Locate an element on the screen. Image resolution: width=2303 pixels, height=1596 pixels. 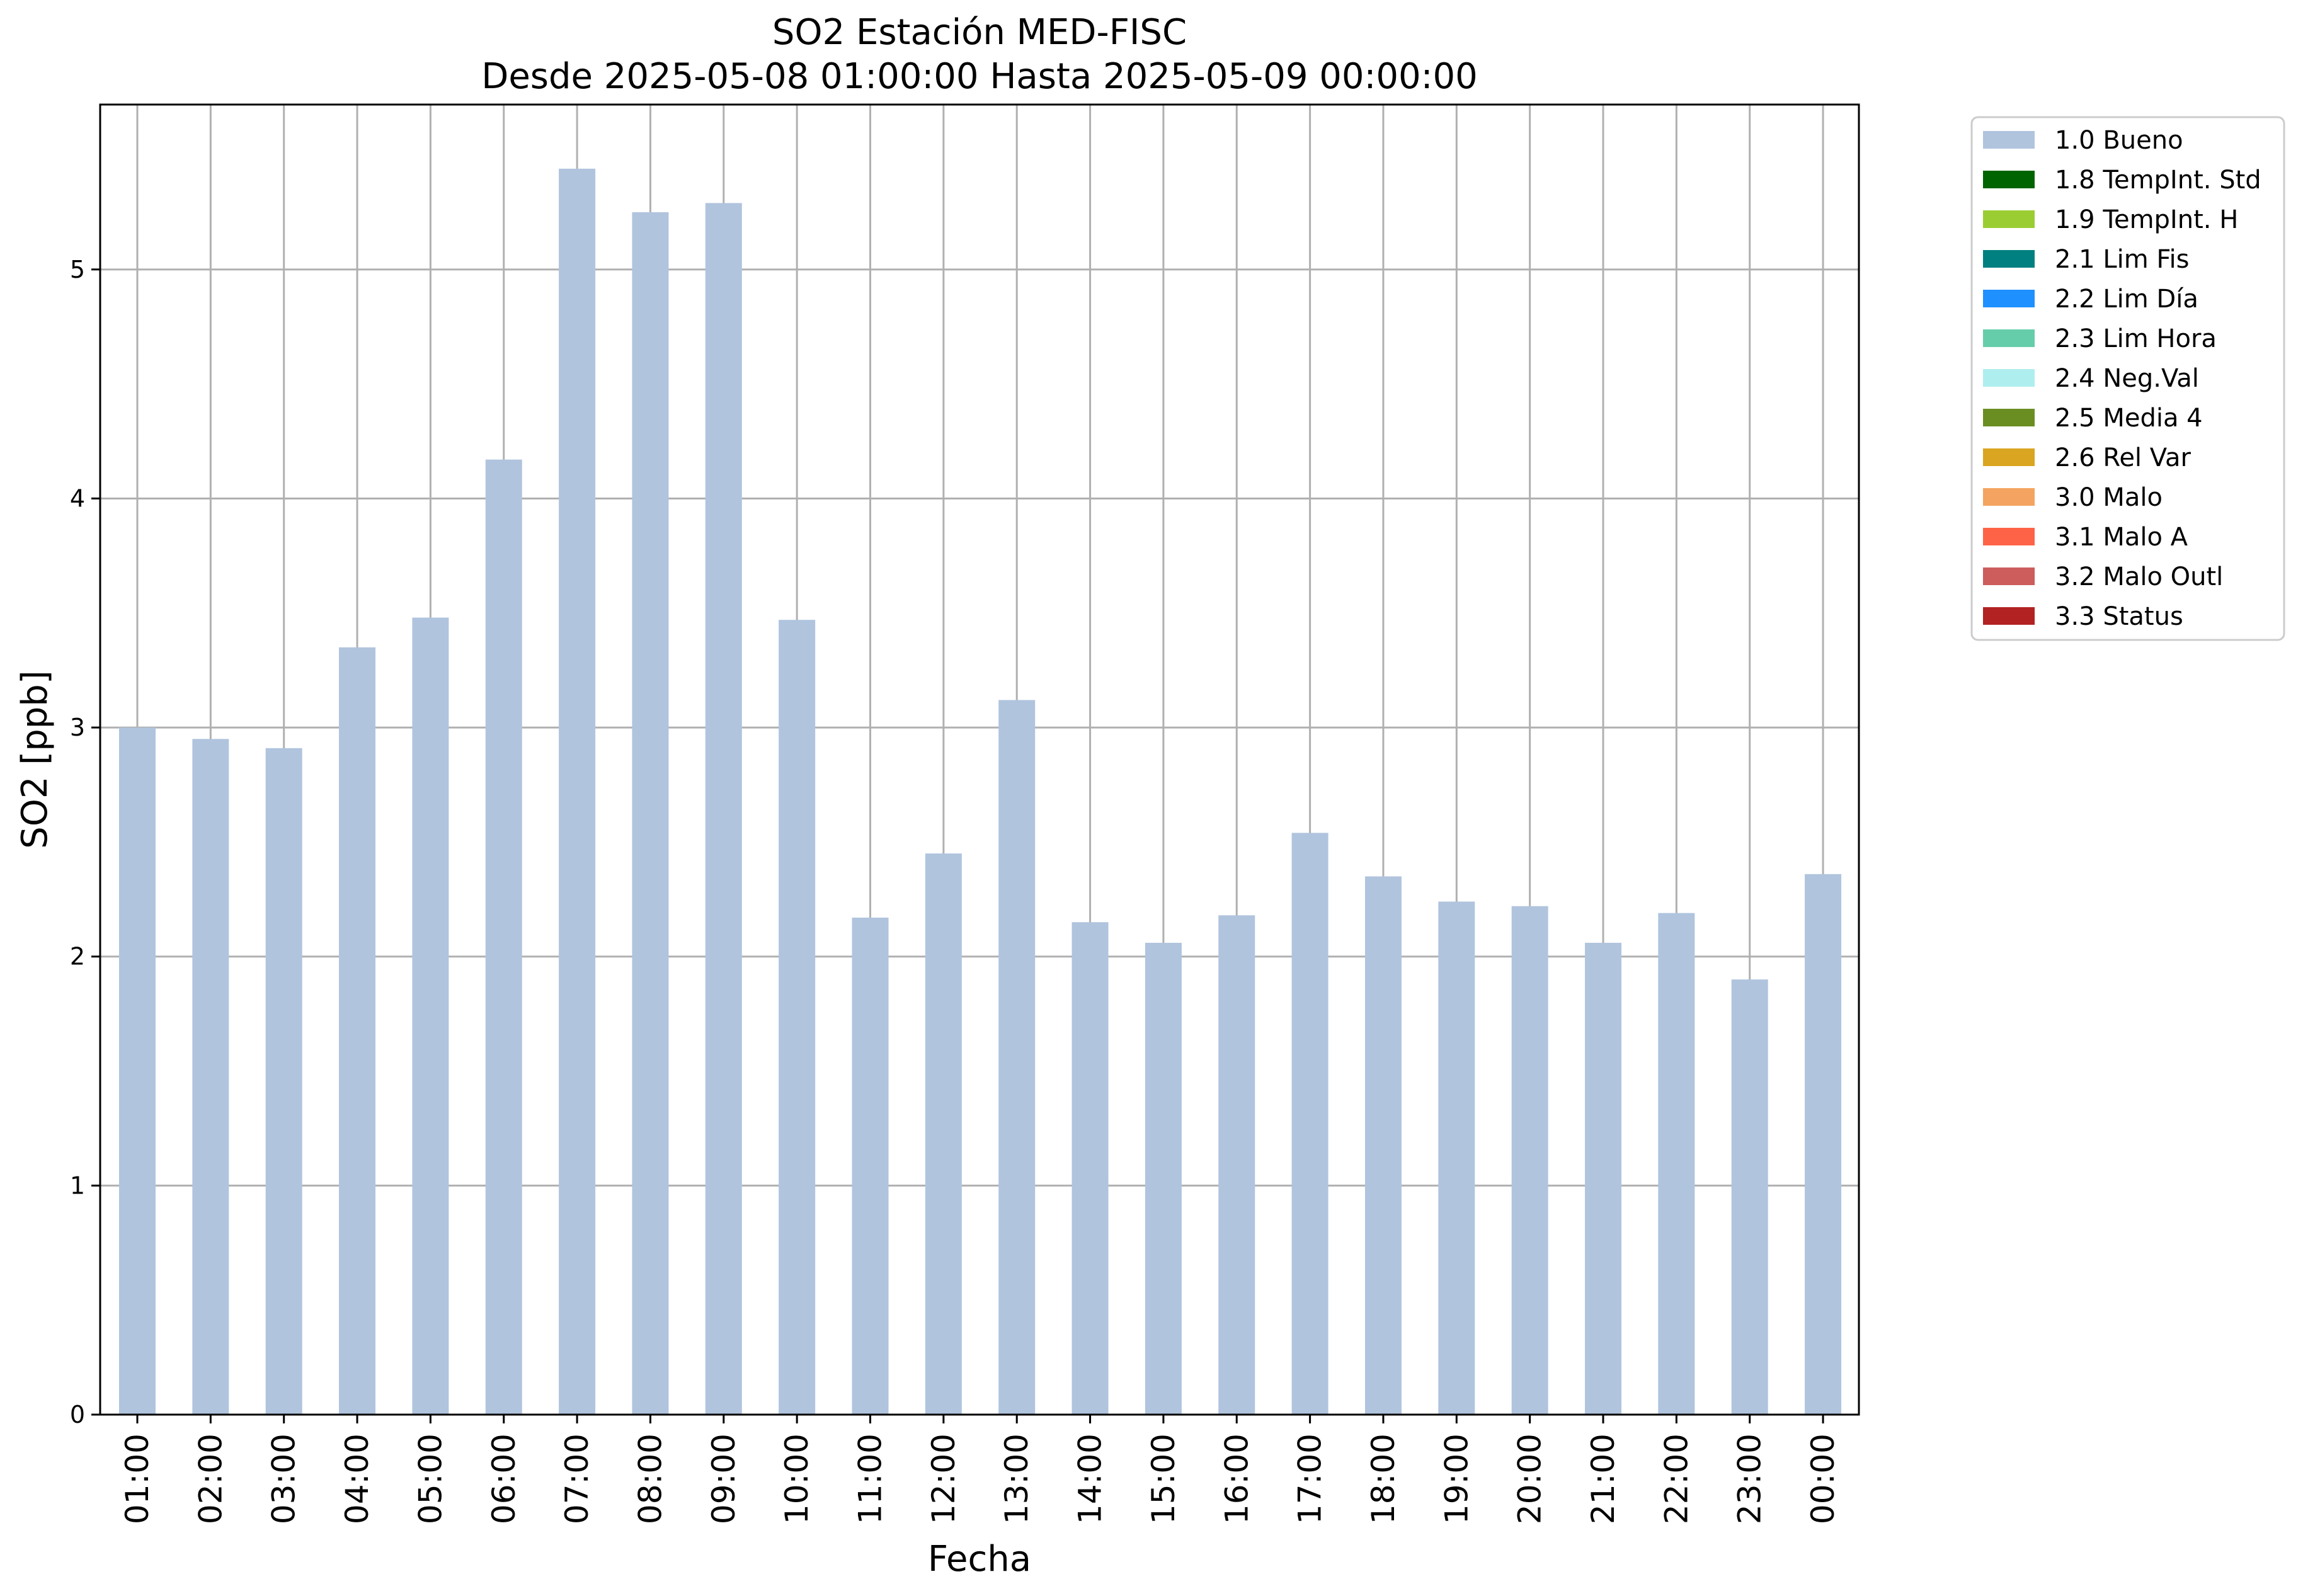
legend-box is located at coordinates (2127, 378).